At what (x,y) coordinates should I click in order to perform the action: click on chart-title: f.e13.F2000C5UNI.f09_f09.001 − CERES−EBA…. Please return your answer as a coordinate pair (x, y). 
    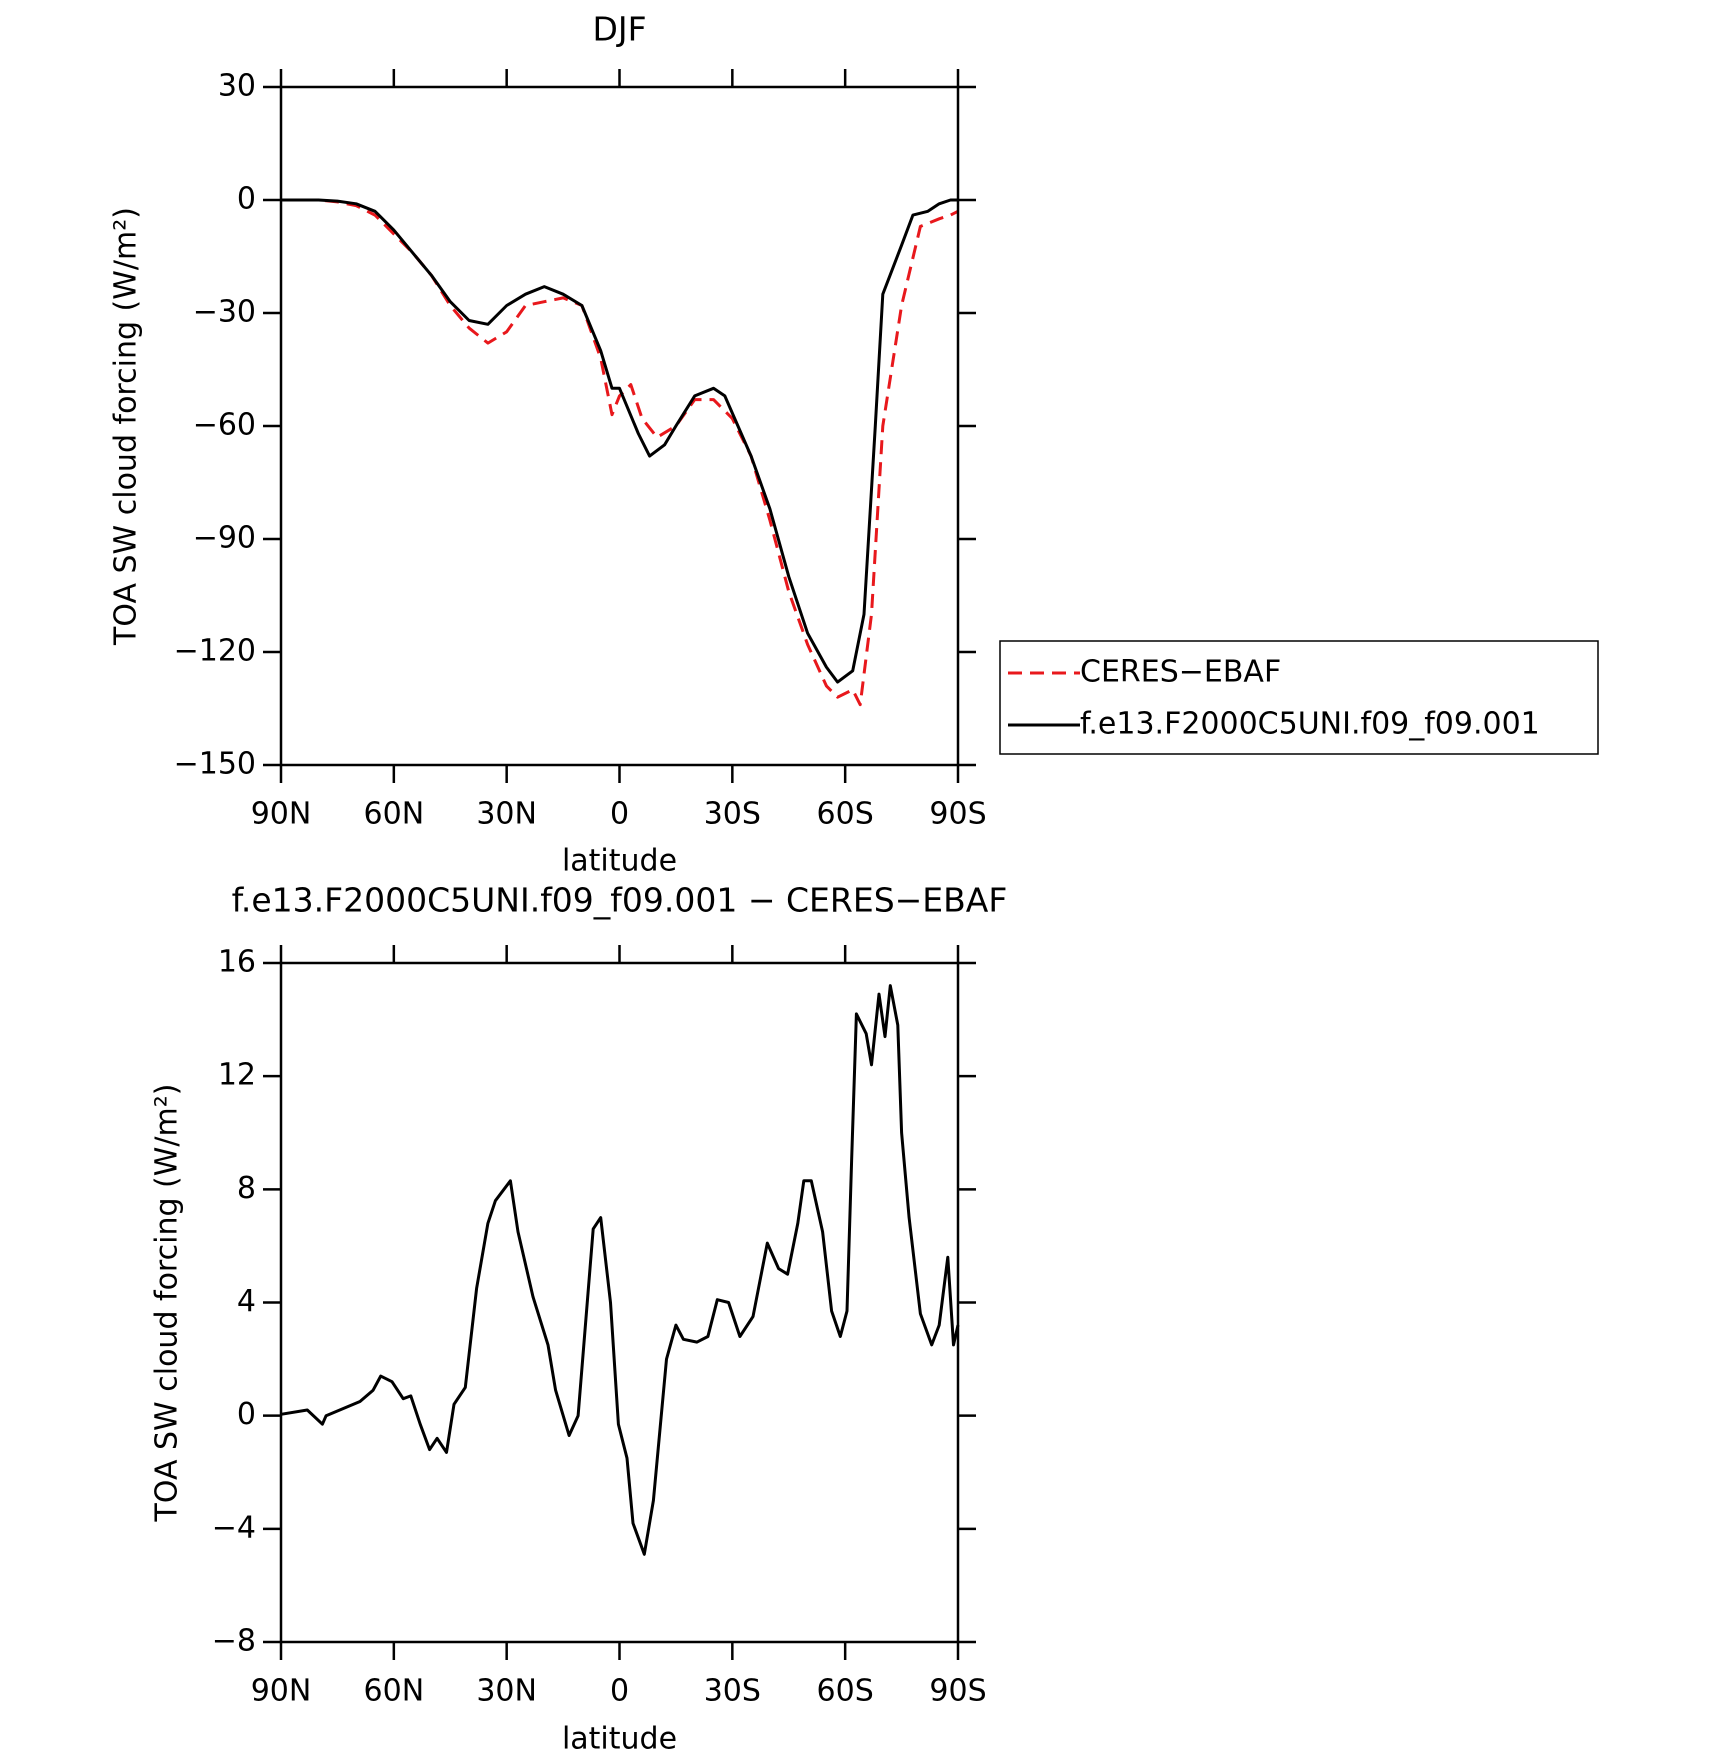
    Looking at the image, I should click on (620, 900).